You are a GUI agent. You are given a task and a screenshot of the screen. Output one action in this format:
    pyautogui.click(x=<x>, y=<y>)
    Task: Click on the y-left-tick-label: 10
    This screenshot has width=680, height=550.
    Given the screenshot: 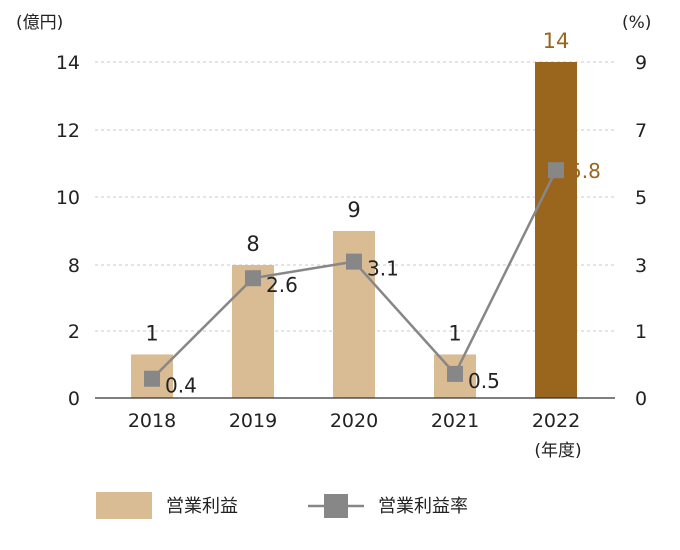 What is the action you would take?
    pyautogui.click(x=68, y=198)
    